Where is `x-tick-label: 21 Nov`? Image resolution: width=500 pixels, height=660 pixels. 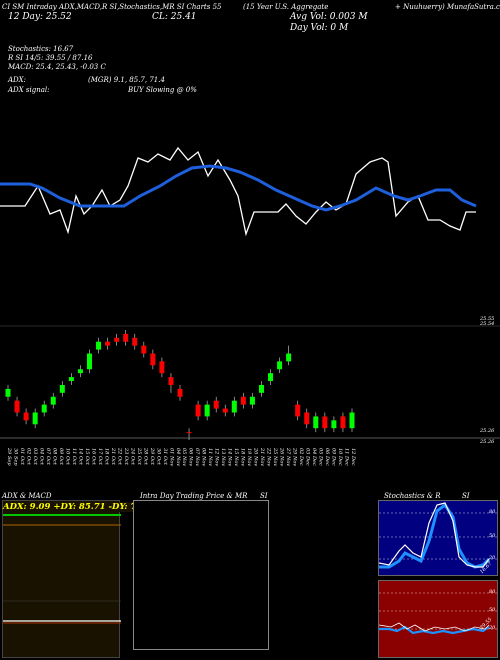
x-tick-label: 21 Nov is located at coordinates (262, 456).